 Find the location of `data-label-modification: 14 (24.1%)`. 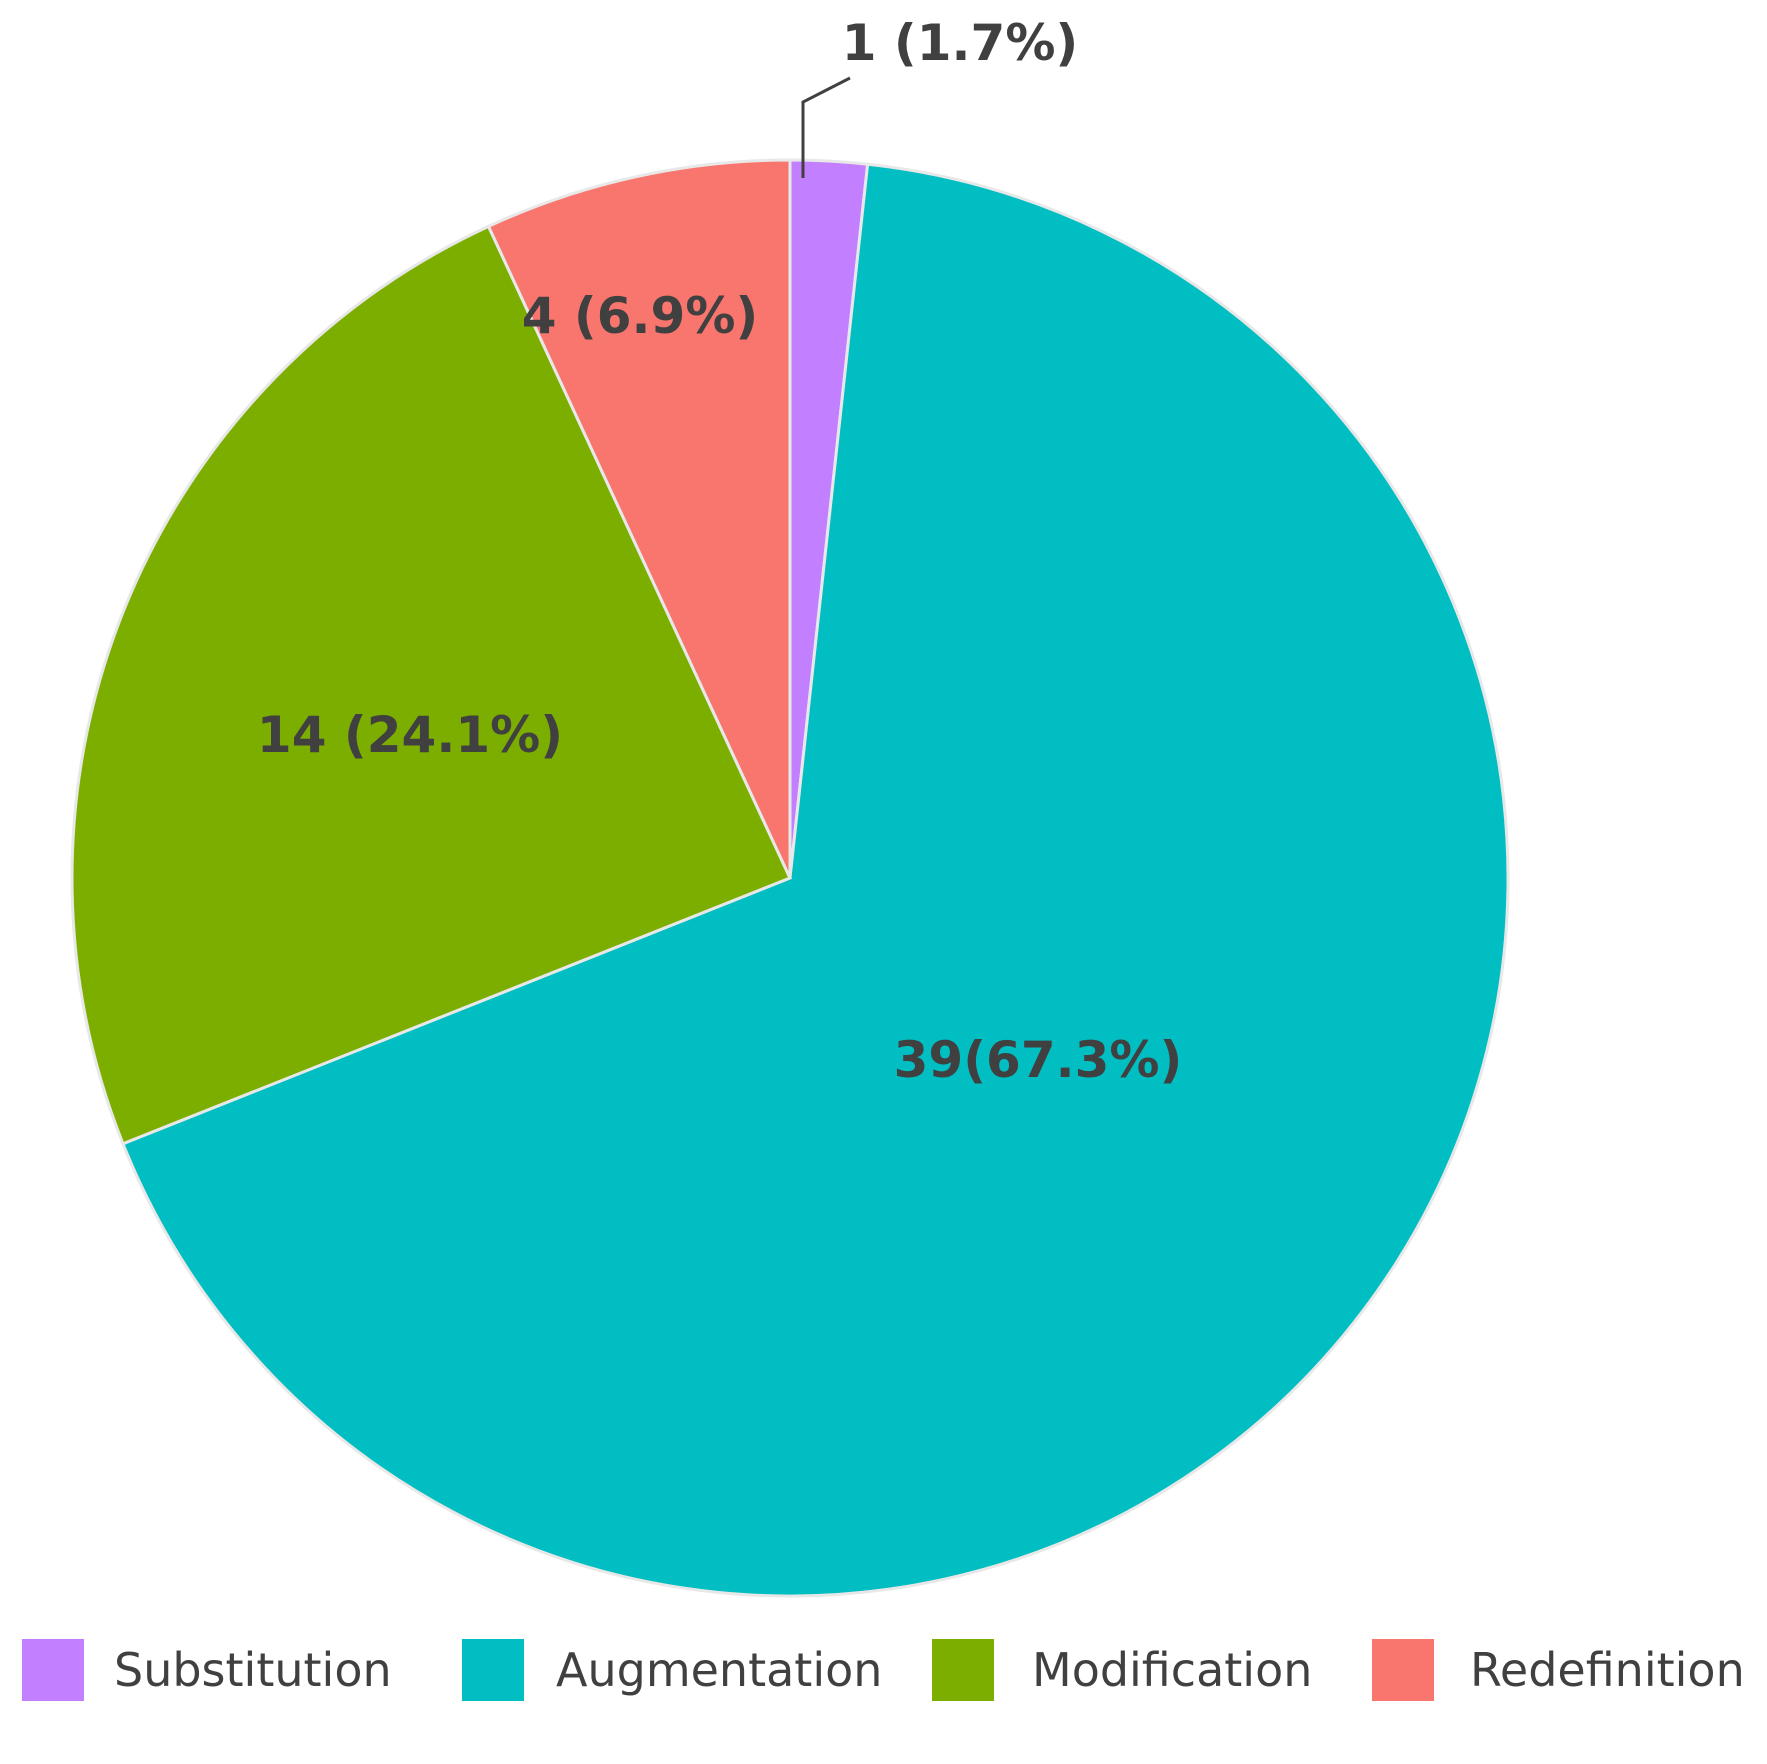

data-label-modification: 14 (24.1%) is located at coordinates (410, 735).